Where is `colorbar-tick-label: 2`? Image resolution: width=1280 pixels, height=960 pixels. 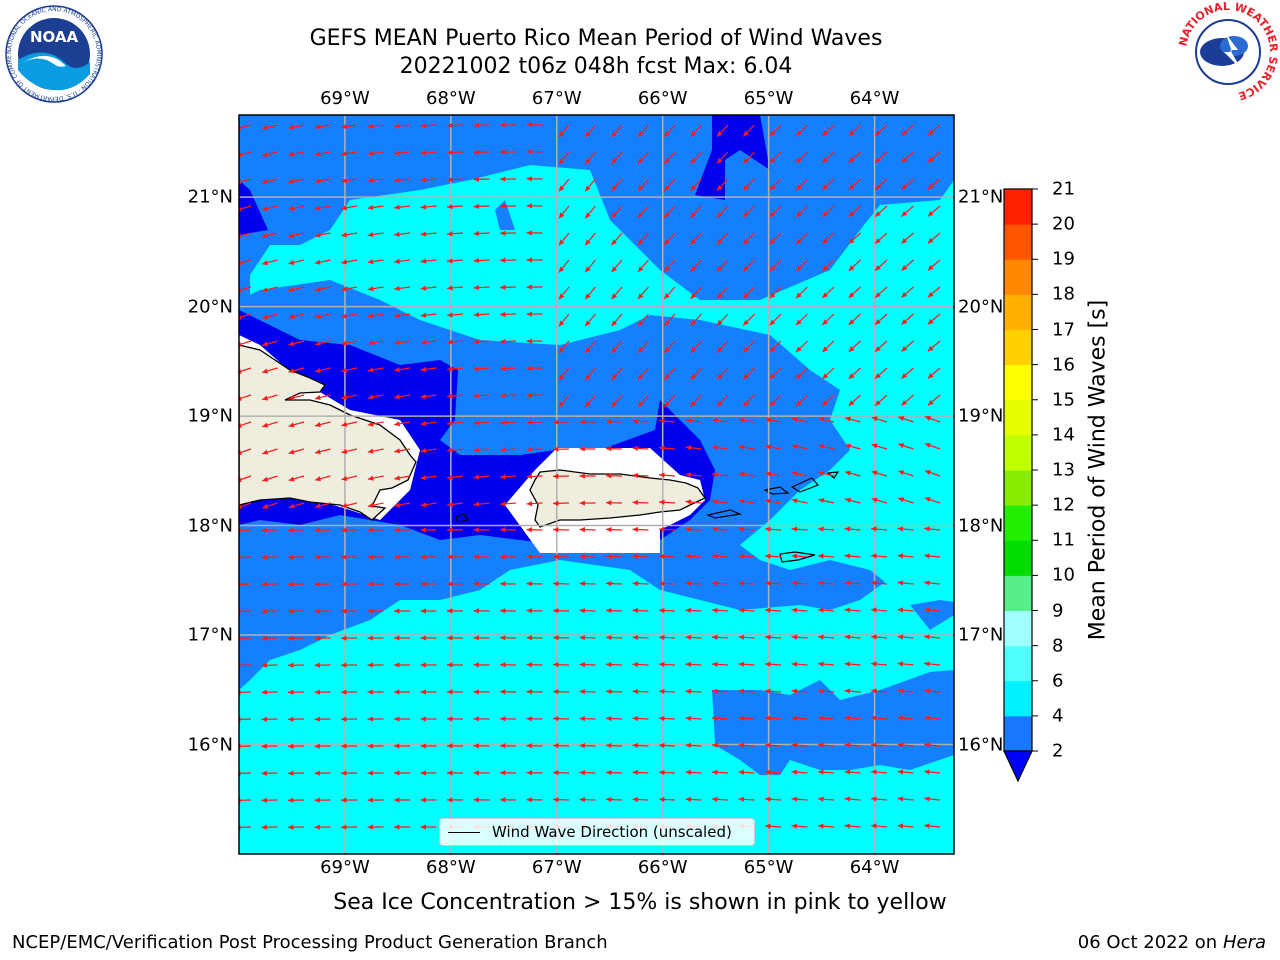 colorbar-tick-label: 2 is located at coordinates (1058, 751).